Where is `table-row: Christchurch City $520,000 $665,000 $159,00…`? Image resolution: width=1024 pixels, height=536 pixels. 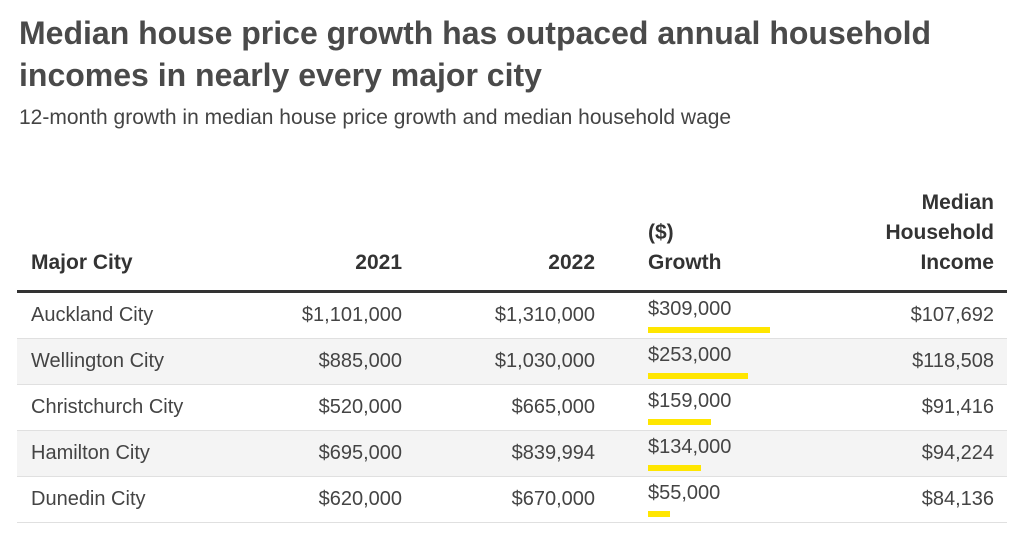
table-row: Christchurch City $520,000 $665,000 $159,00… is located at coordinates (512, 408).